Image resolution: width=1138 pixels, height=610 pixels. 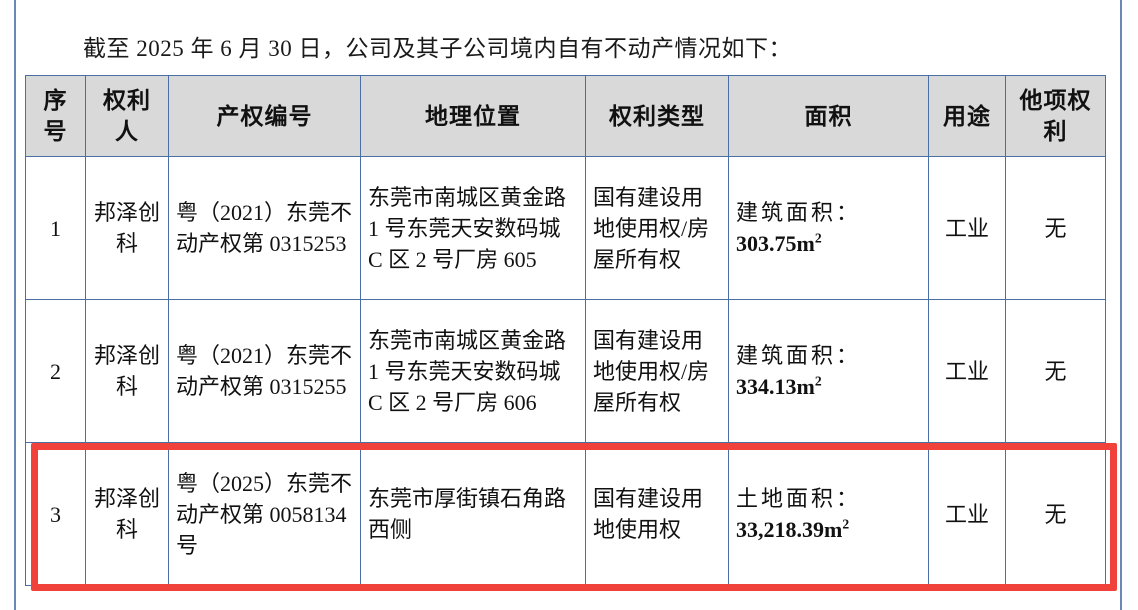 What do you see at coordinates (828, 228) in the screenshot?
I see `cell-area: 建筑面积： 303.75m2` at bounding box center [828, 228].